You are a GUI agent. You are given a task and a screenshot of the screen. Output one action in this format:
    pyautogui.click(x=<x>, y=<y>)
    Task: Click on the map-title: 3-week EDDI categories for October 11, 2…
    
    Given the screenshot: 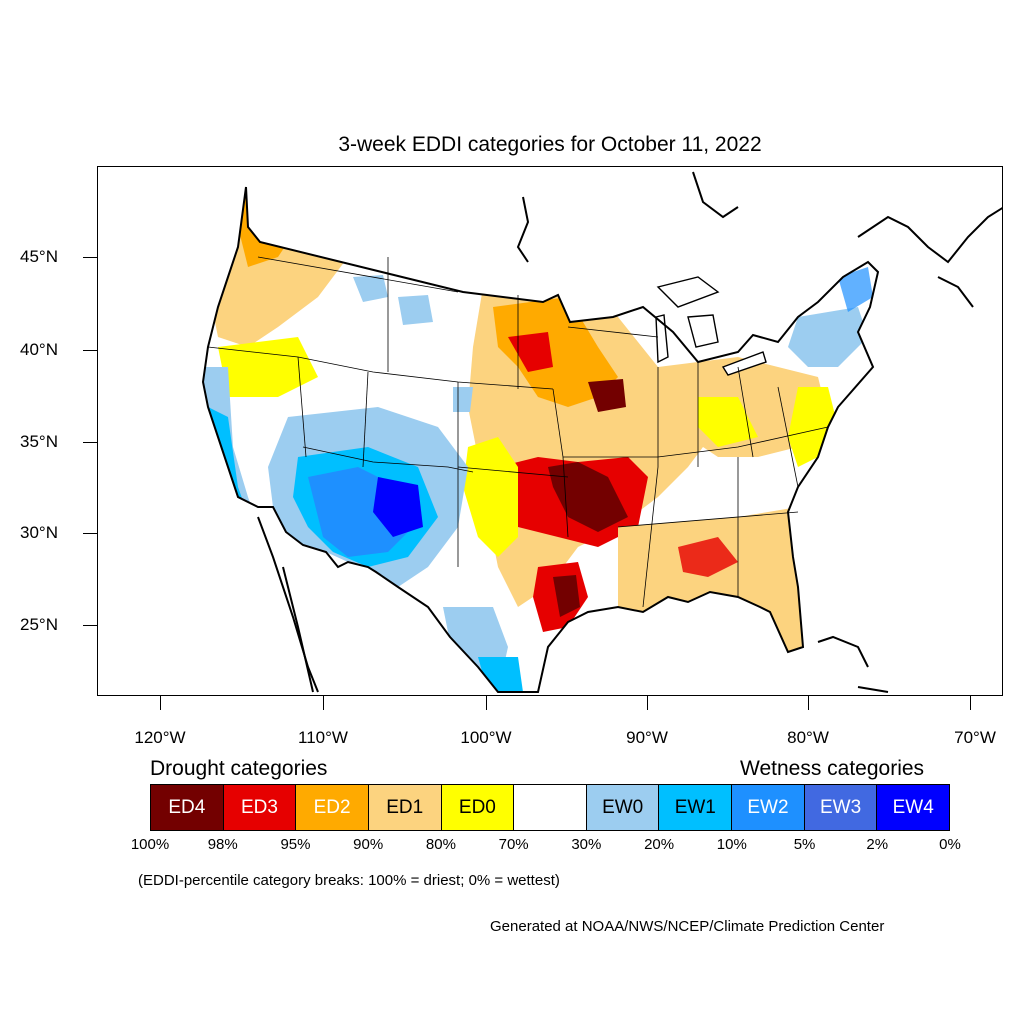 What is the action you would take?
    pyautogui.click(x=512, y=145)
    